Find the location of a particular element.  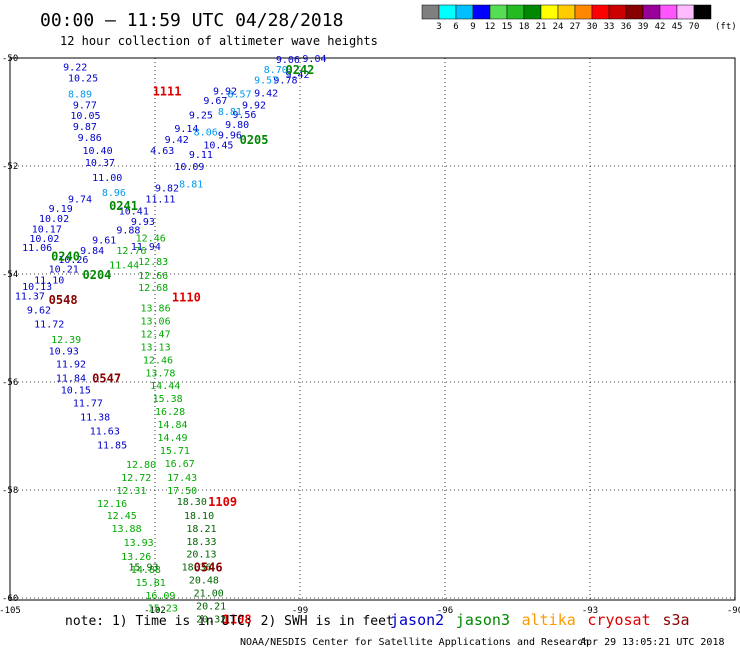

swh-value-jason3: 15.23 is located at coordinates (163, 609).